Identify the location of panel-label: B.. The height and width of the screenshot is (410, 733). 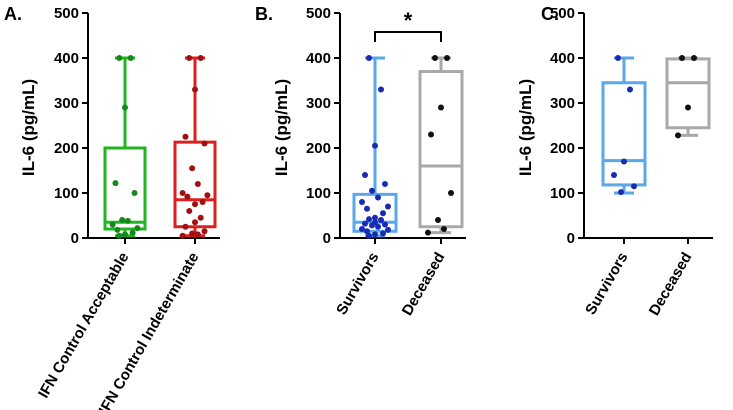
(264, 14).